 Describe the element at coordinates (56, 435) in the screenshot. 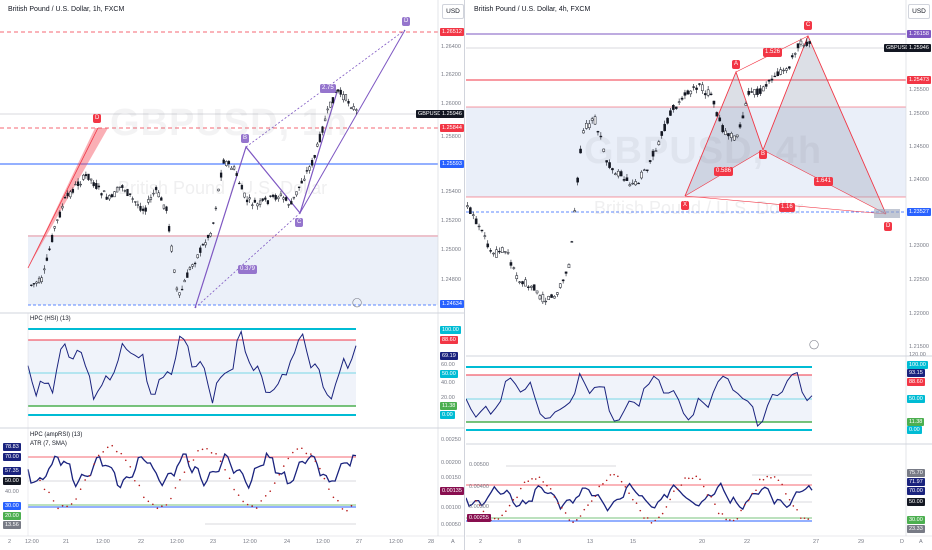

I see `indicator-amprsi-label: HPC (ampRSI) (13)` at that location.